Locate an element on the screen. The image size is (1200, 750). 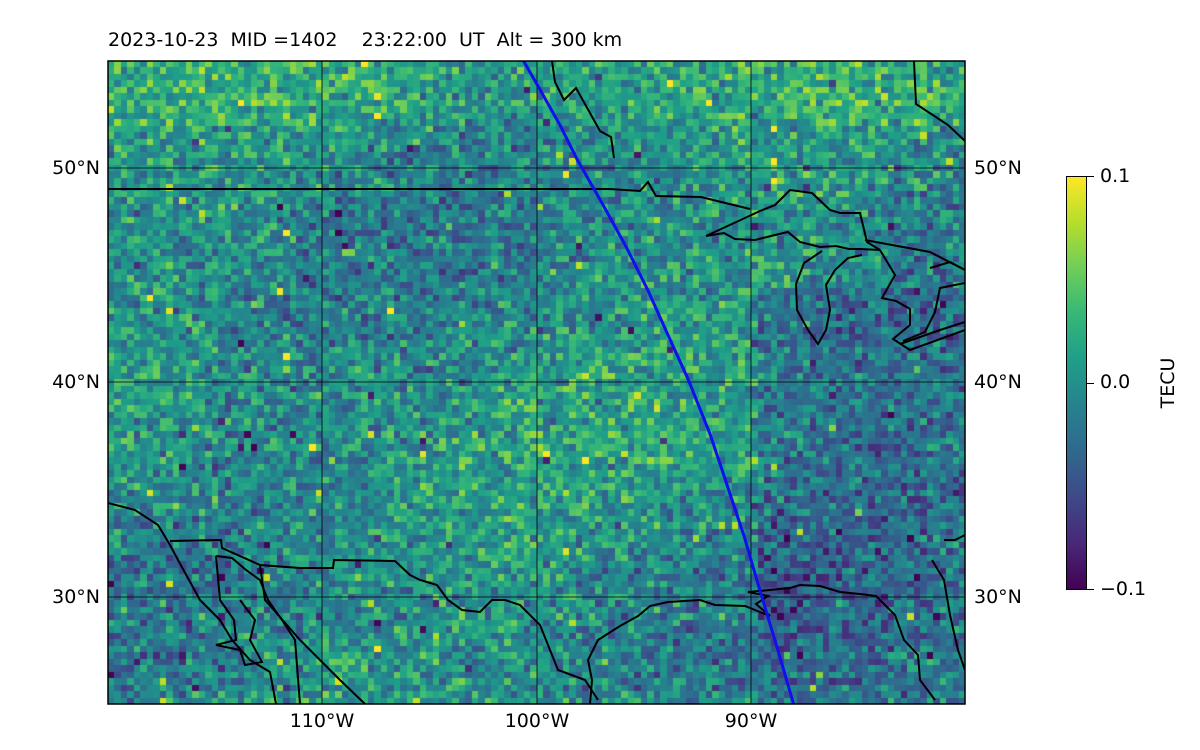
colorbar-title: TECU is located at coordinates (1168, 383).